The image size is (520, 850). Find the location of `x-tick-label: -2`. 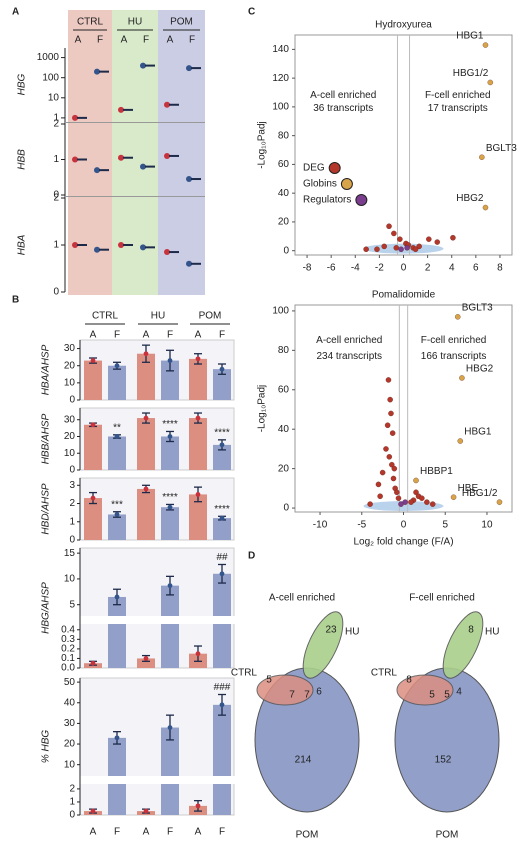

x-tick-label: -2 is located at coordinates (379, 268).